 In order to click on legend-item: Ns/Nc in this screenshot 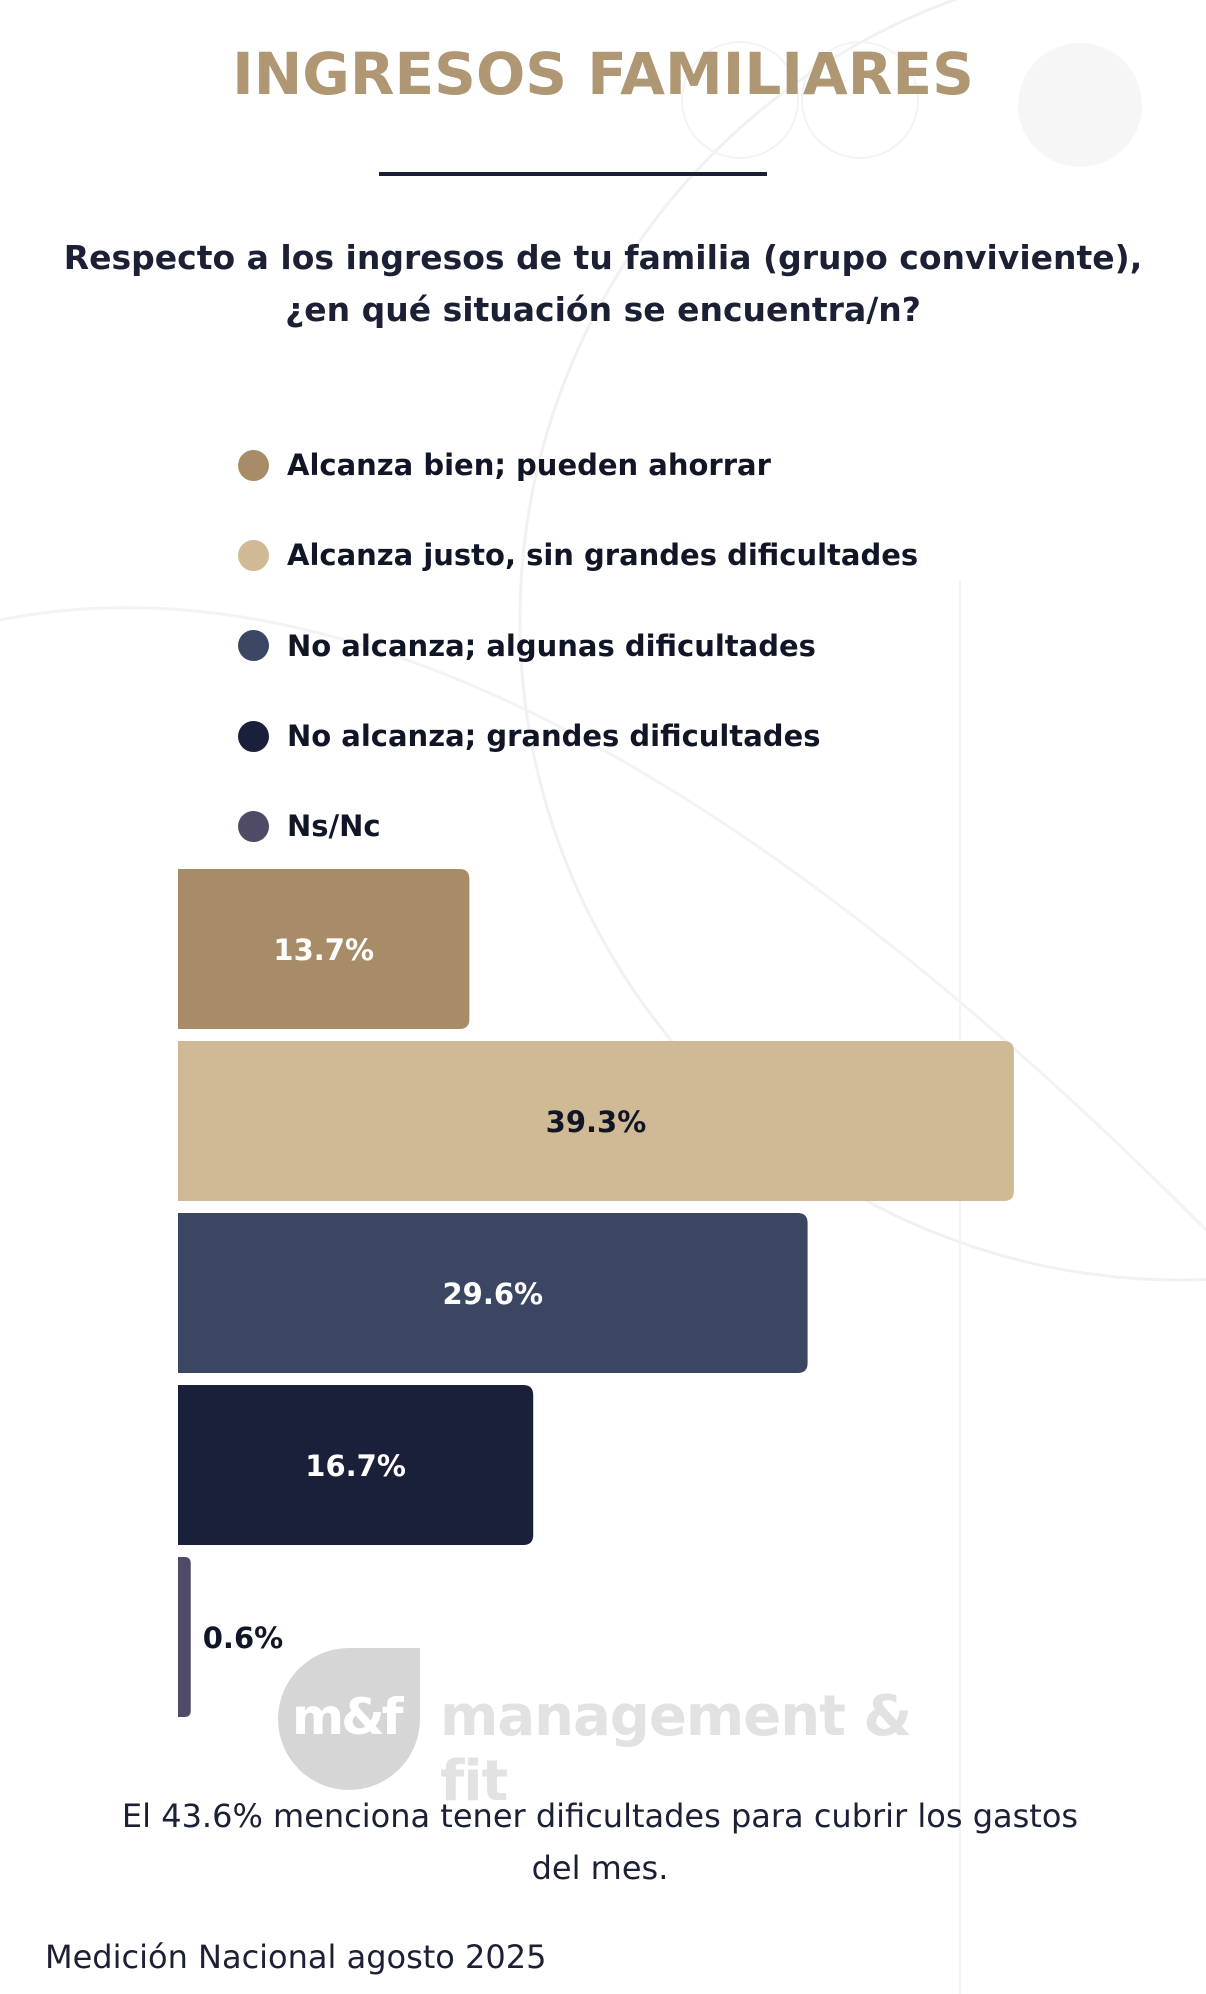, I will do `click(578, 826)`.